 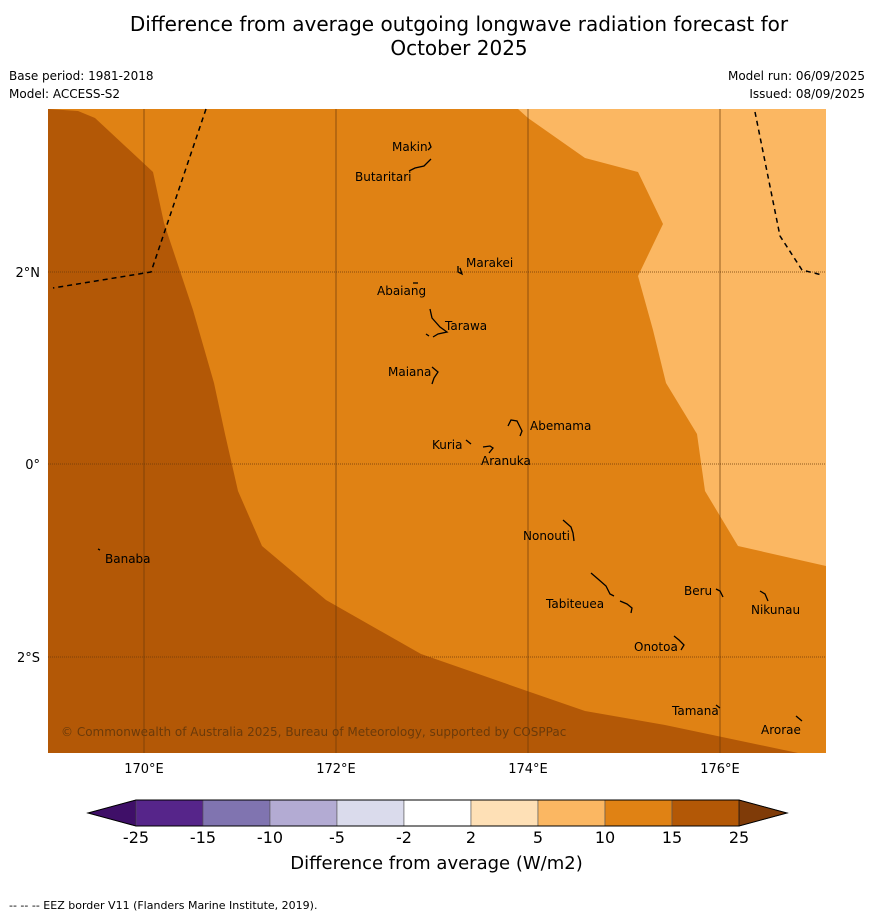 I want to click on colorbar-extend-low, so click(x=111, y=813).